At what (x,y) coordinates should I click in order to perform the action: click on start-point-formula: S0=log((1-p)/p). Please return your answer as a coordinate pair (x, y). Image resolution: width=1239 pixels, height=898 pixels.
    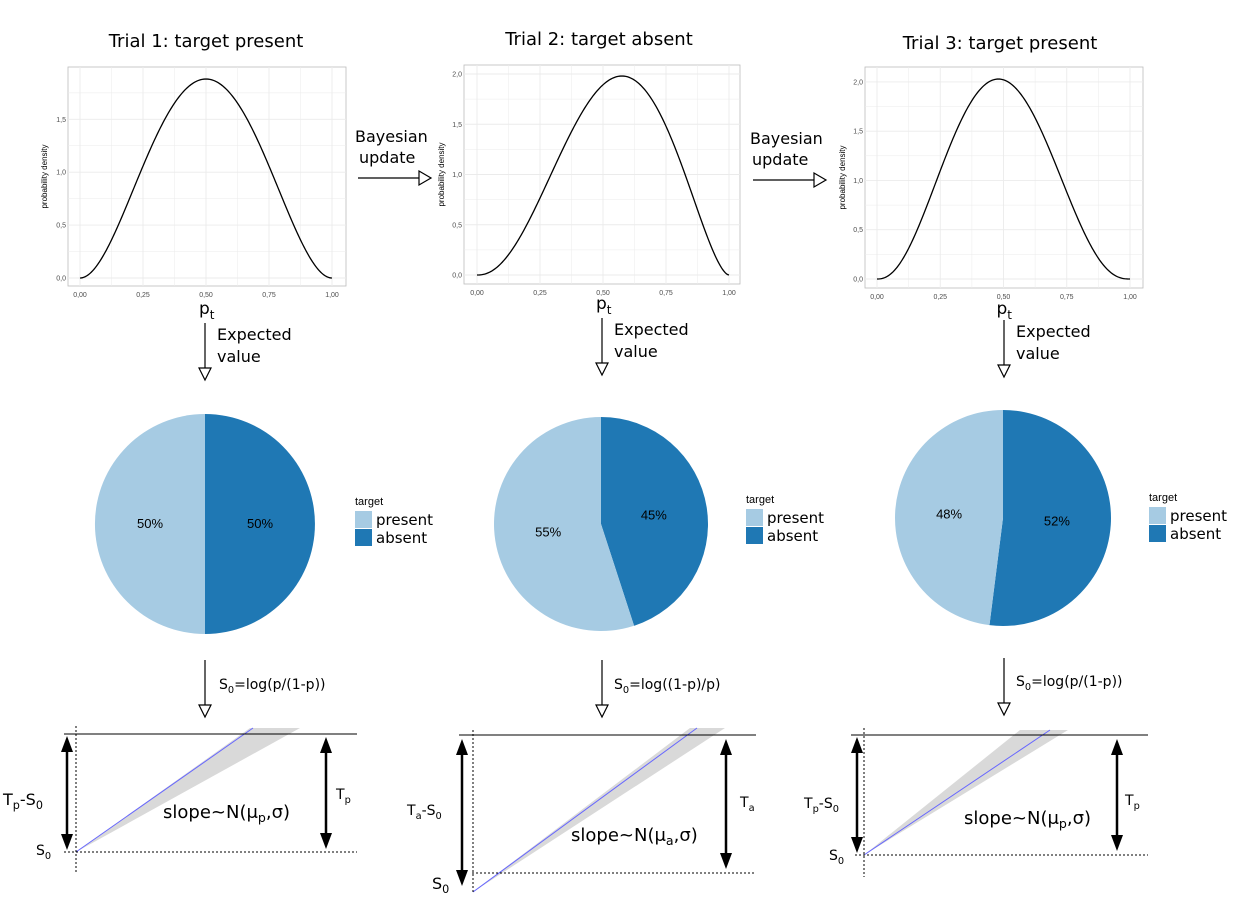
    Looking at the image, I should click on (667, 686).